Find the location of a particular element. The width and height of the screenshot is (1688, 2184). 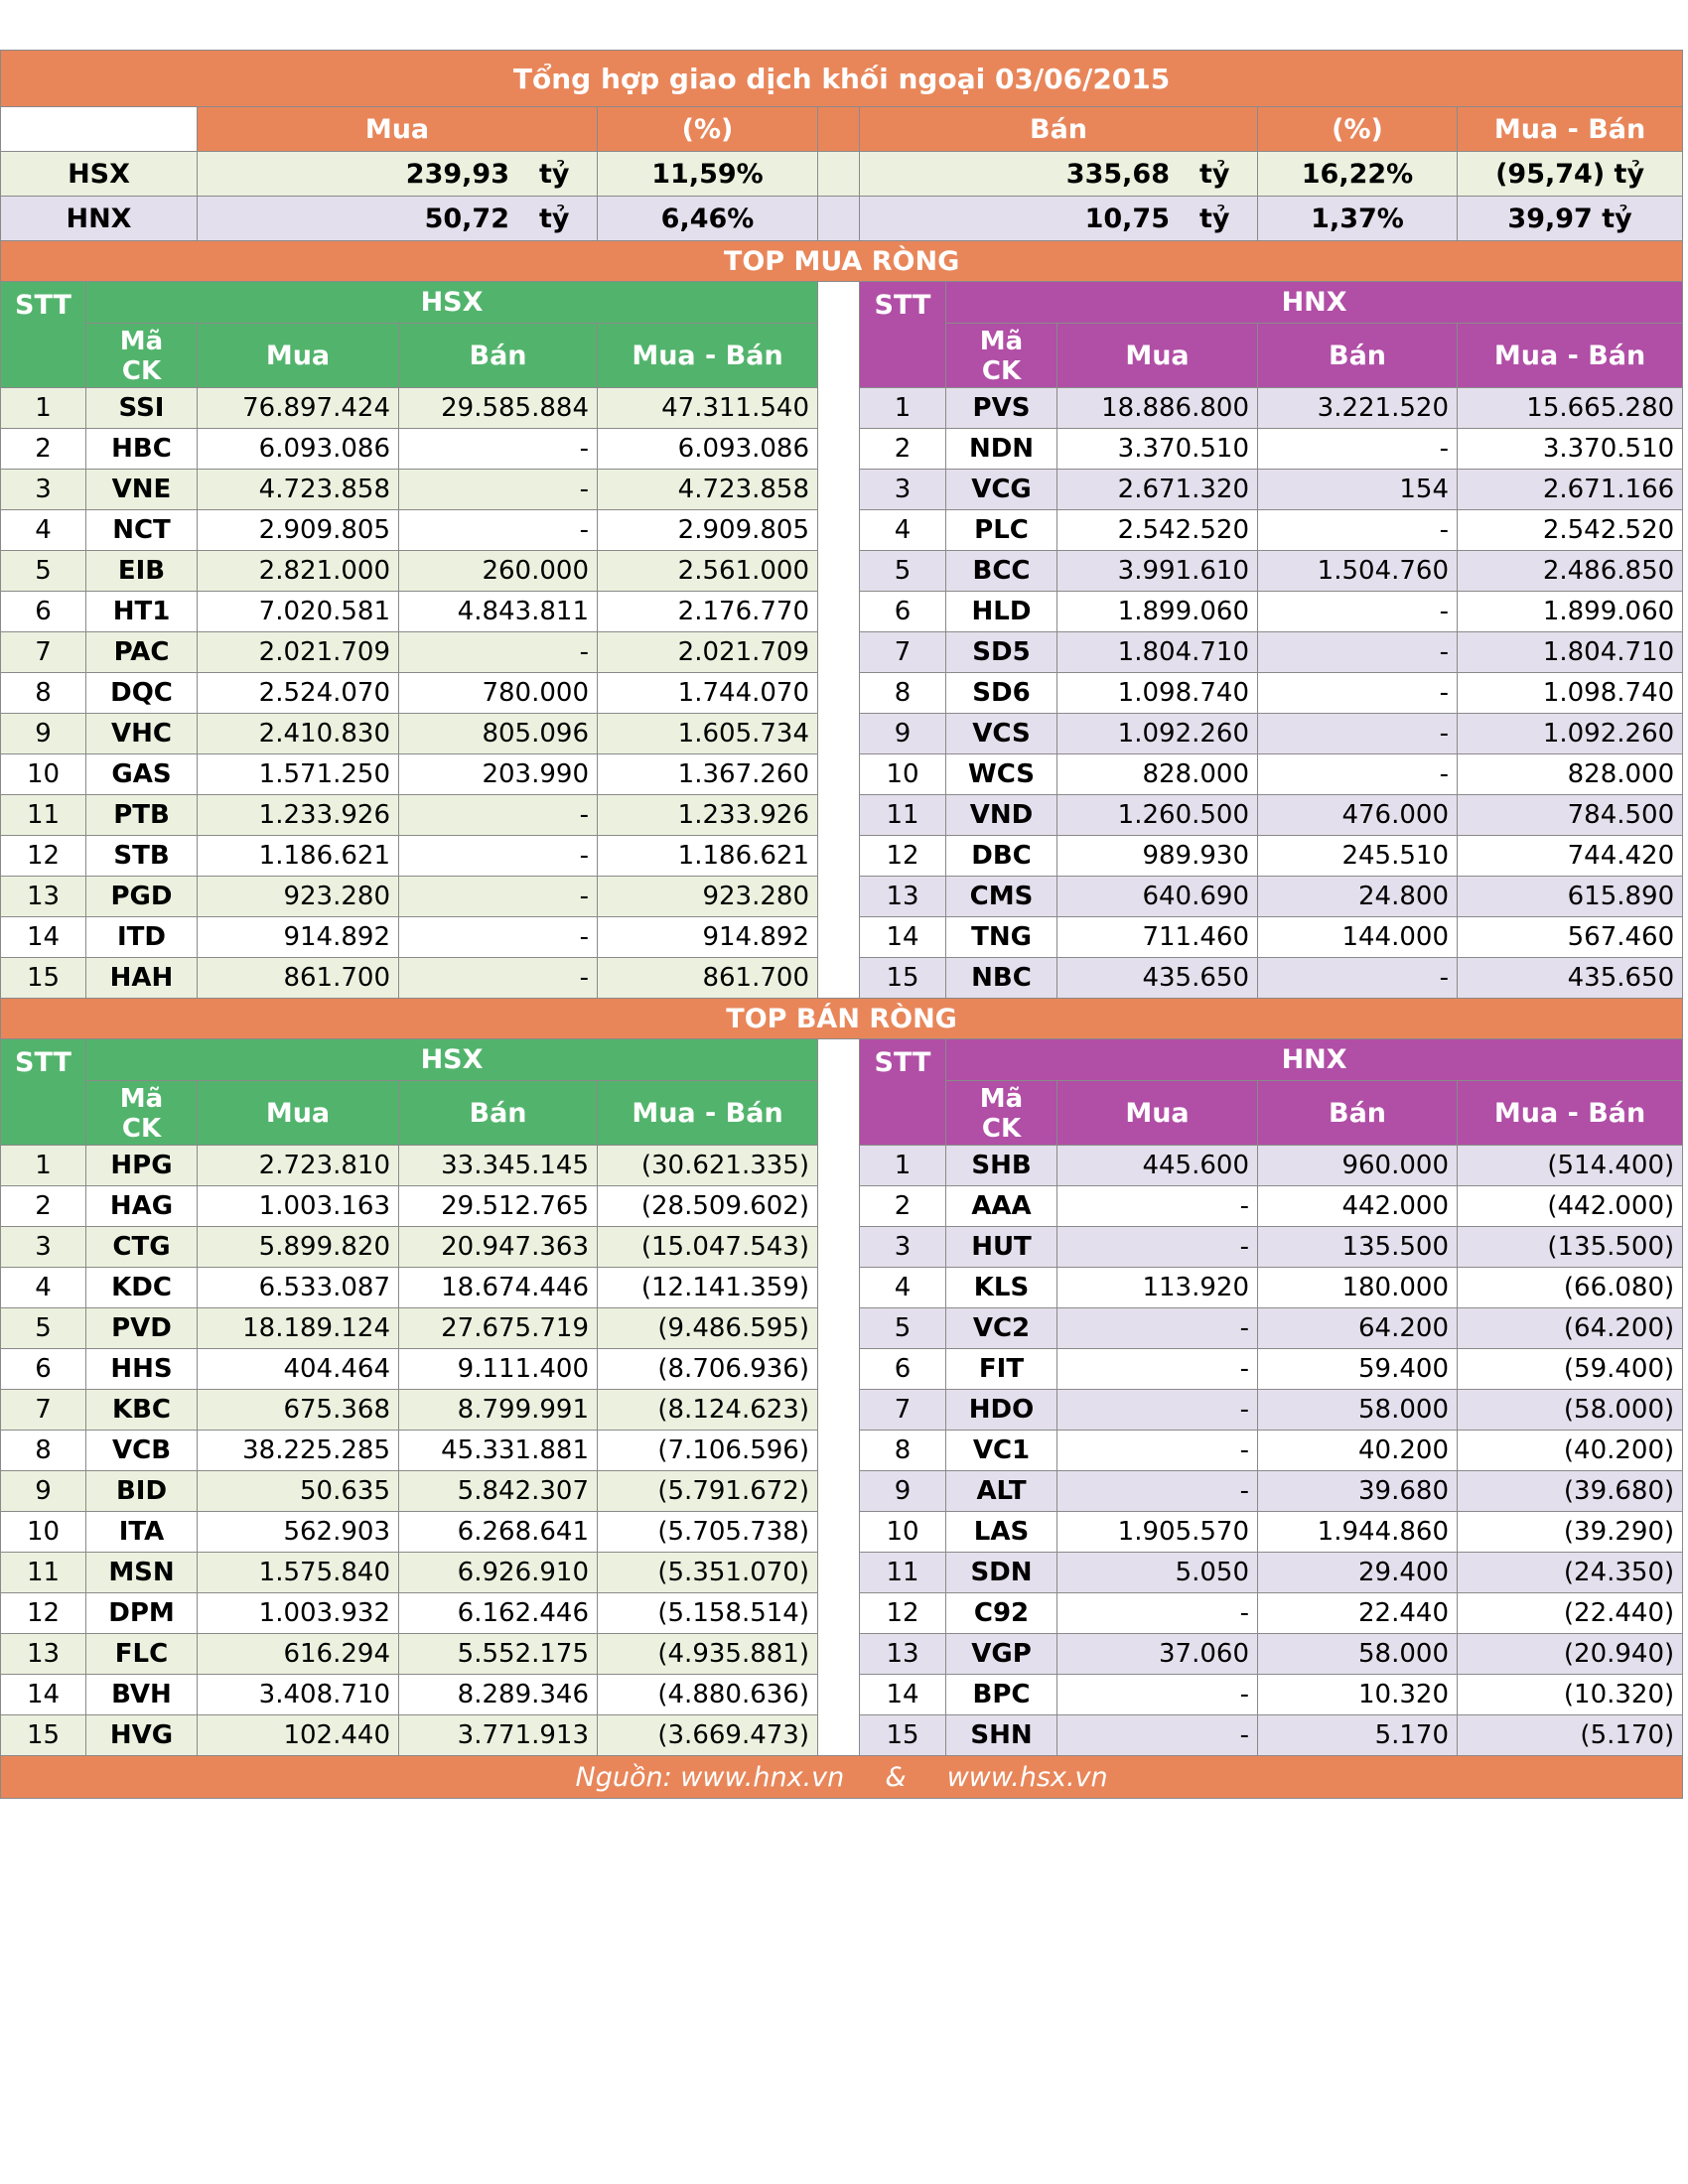

row-code: EIB is located at coordinates (141, 571).